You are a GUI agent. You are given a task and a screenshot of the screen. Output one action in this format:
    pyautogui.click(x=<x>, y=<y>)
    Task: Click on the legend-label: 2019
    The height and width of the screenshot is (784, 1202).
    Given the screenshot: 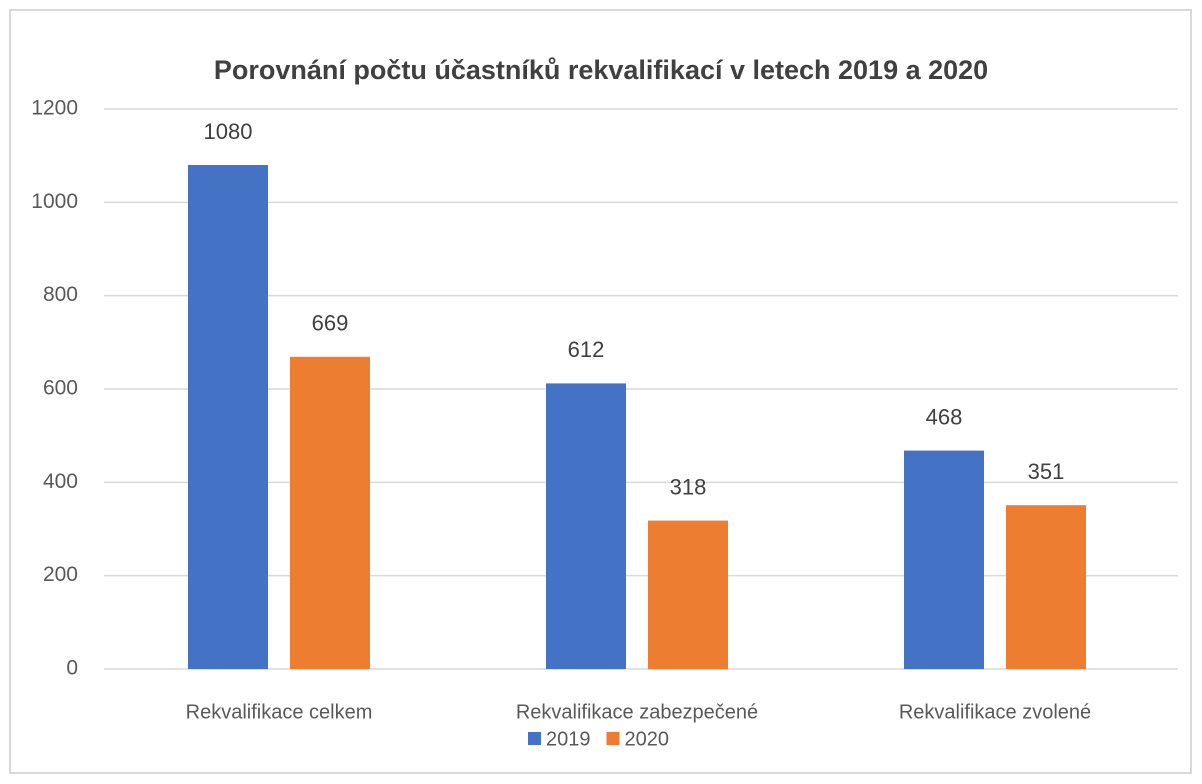 What is the action you would take?
    pyautogui.click(x=568, y=739)
    